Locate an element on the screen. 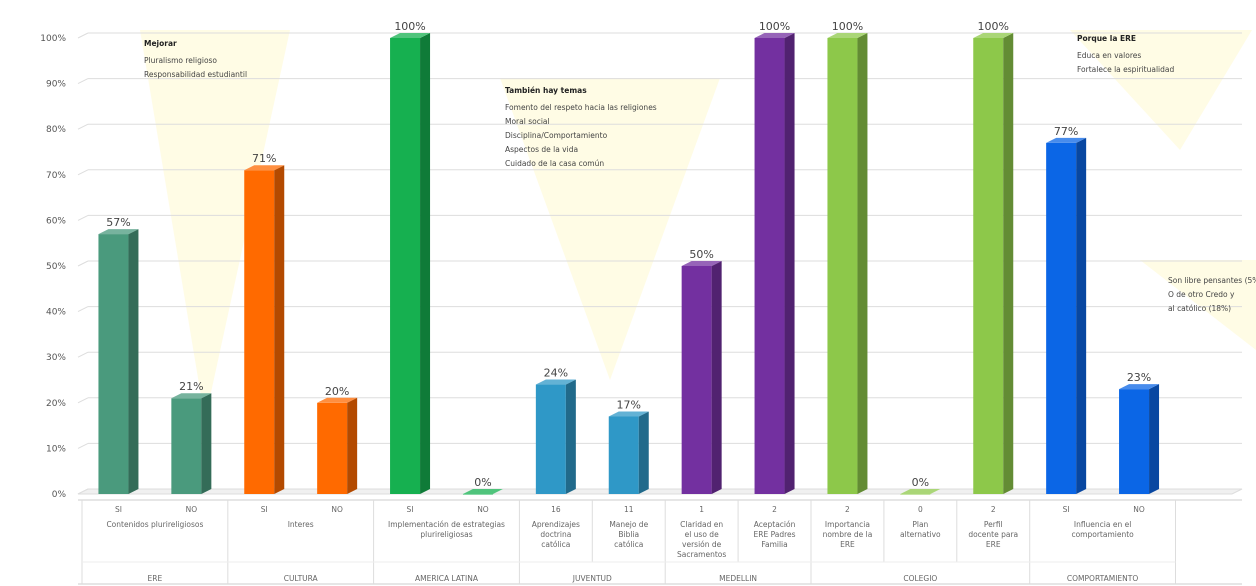 The width and height of the screenshot is (1256, 586). category-label: docente para is located at coordinates (993, 534).